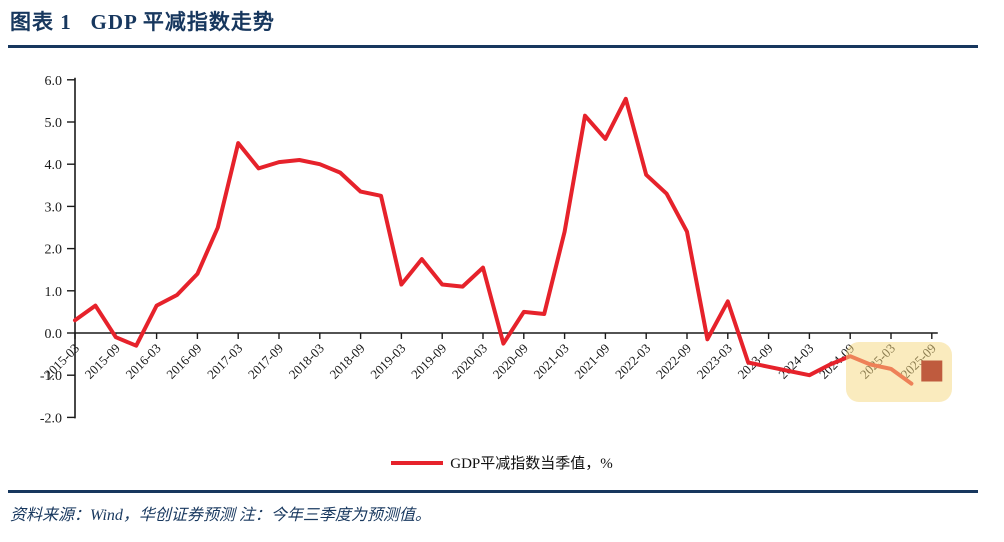 This screenshot has width=1004, height=542. Describe the element at coordinates (54, 123) in the screenshot. I see `y-tick-label: 5.0` at that location.